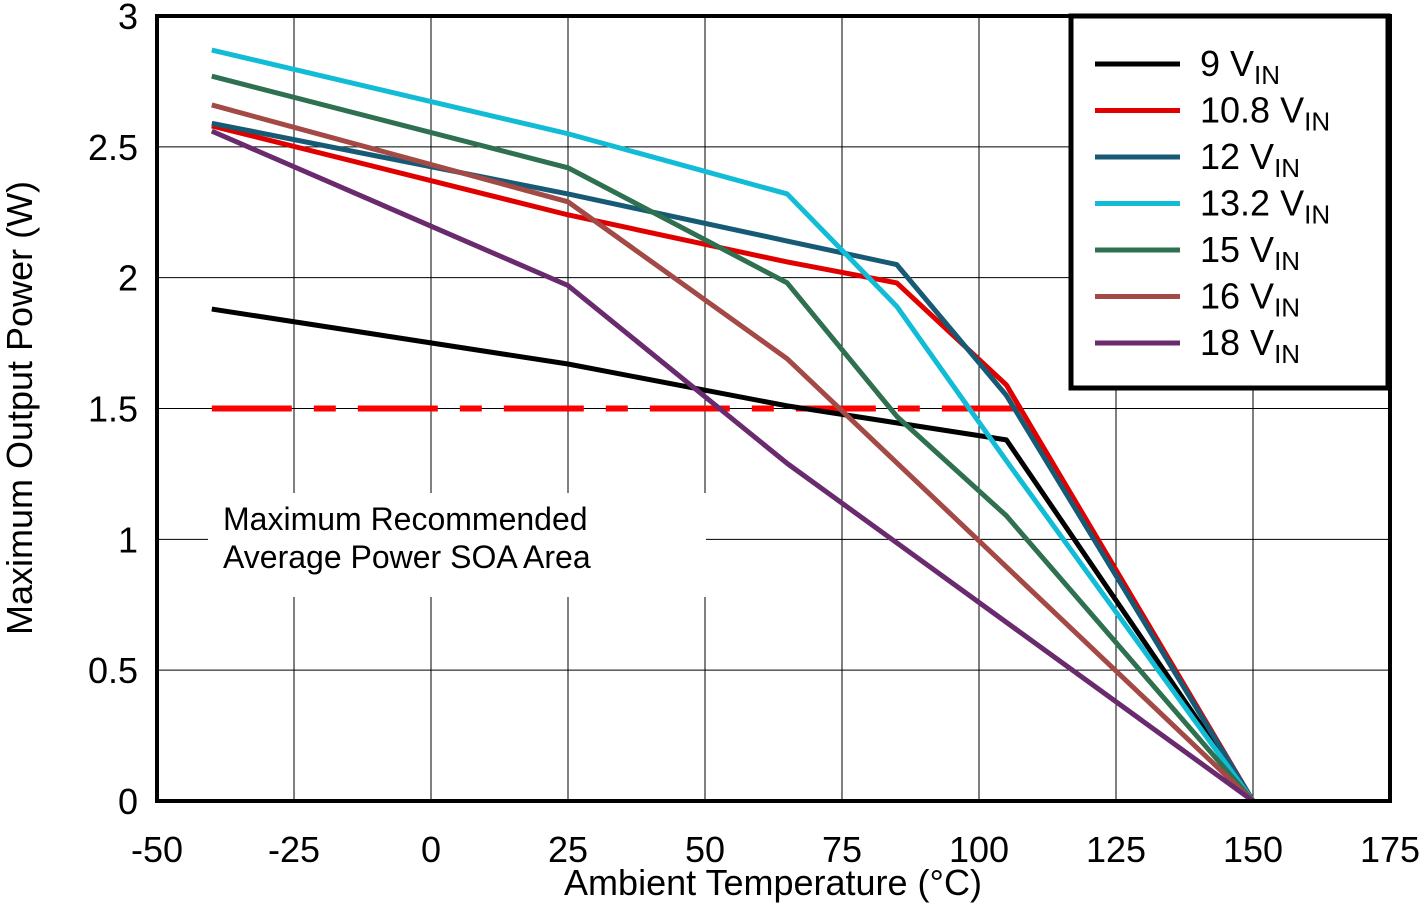  What do you see at coordinates (1252, 203) in the screenshot?
I see `legend-name: 13.2 V` at bounding box center [1252, 203].